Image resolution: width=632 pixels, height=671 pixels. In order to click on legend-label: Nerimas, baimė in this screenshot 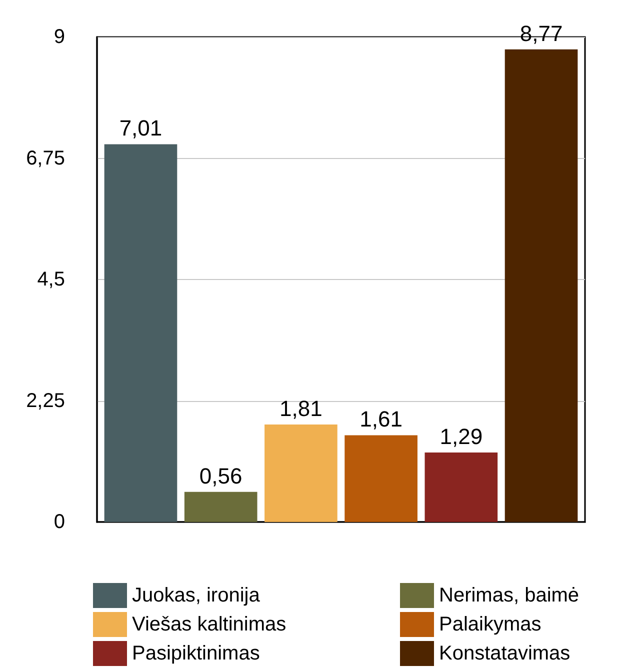, I will do `click(509, 595)`.